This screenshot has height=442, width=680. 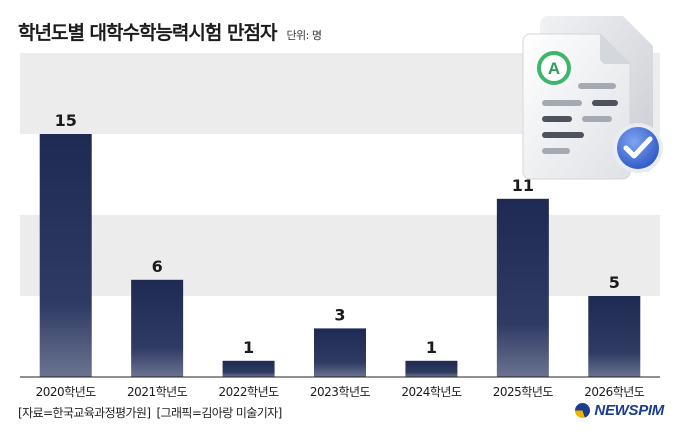 I want to click on bar-2022학년도, so click(x=248, y=368).